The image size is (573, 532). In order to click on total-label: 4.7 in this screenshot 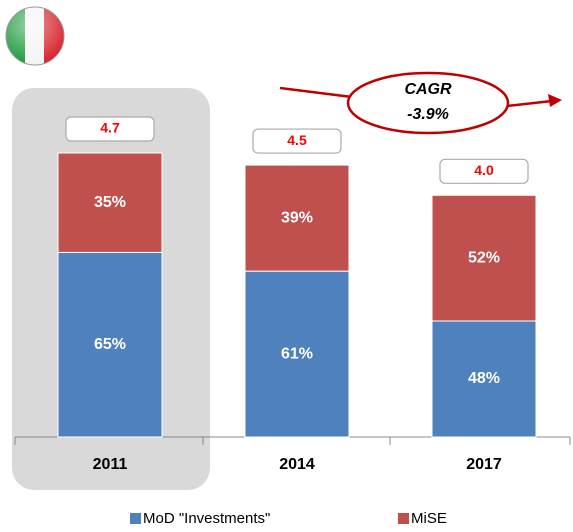, I will do `click(110, 128)`.